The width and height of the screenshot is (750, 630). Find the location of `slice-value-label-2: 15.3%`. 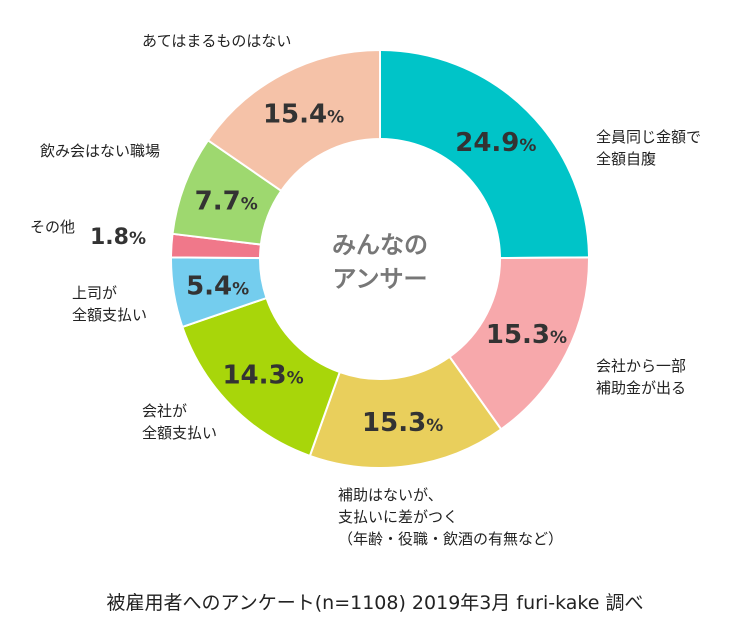

slice-value-label-2: 15.3% is located at coordinates (402, 423).